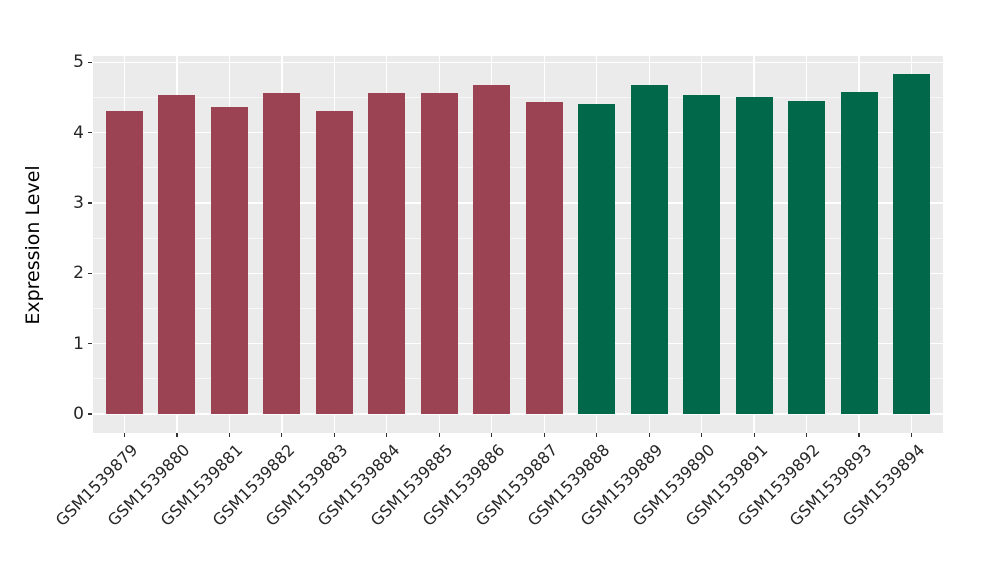 The image size is (1000, 580). What do you see at coordinates (859, 252) in the screenshot?
I see `bar-GSM1539893` at bounding box center [859, 252].